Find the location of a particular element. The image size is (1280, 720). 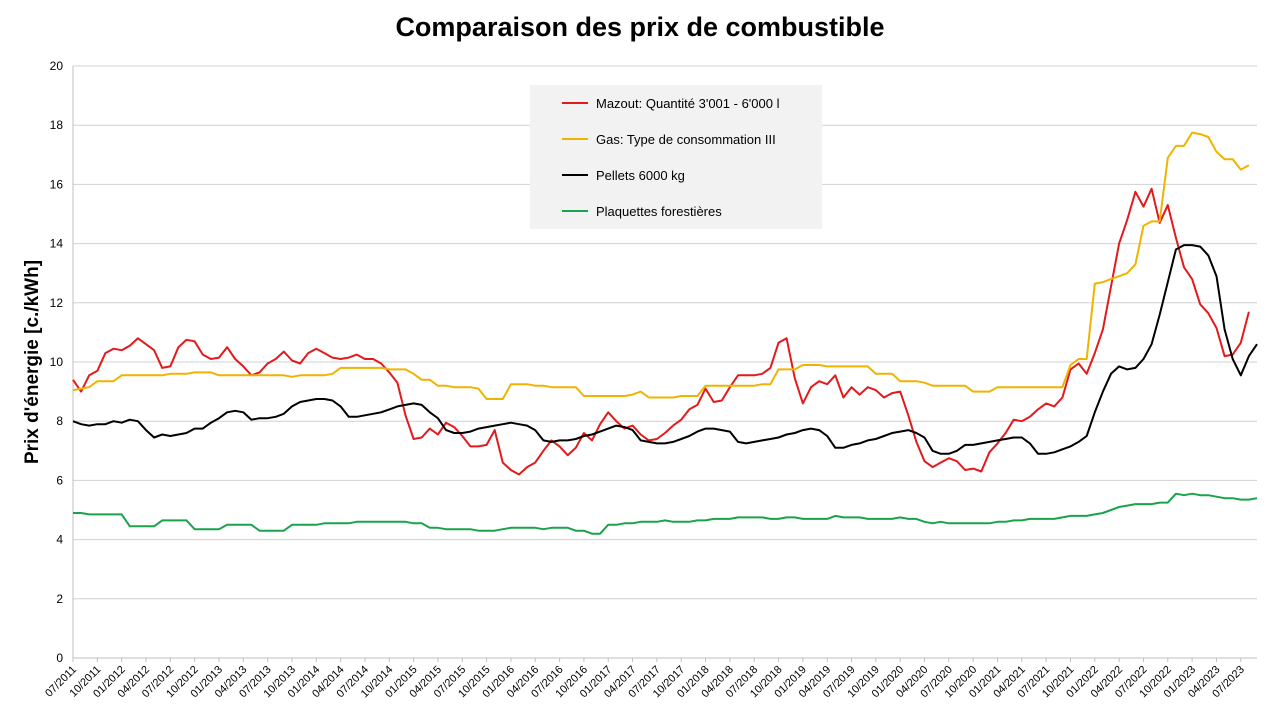

y-tick-label: 0 is located at coordinates (59, 658).